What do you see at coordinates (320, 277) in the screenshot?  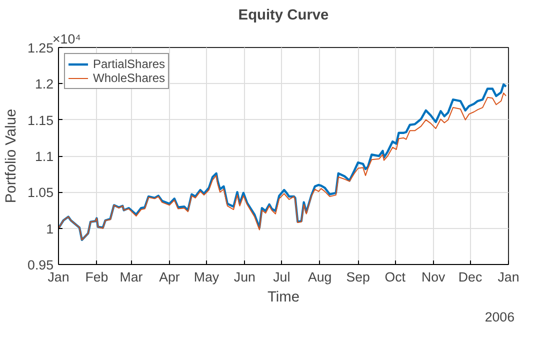 I see `x-tick-label: Aug` at bounding box center [320, 277].